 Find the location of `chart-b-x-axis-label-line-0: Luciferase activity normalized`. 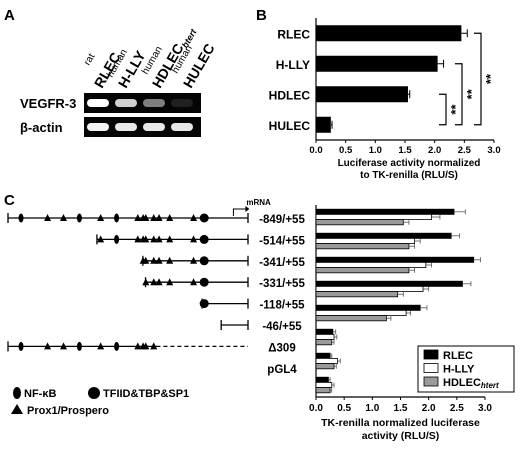

chart-b-x-axis-label-line-0: Luciferase activity normalized is located at coordinates (409, 163).